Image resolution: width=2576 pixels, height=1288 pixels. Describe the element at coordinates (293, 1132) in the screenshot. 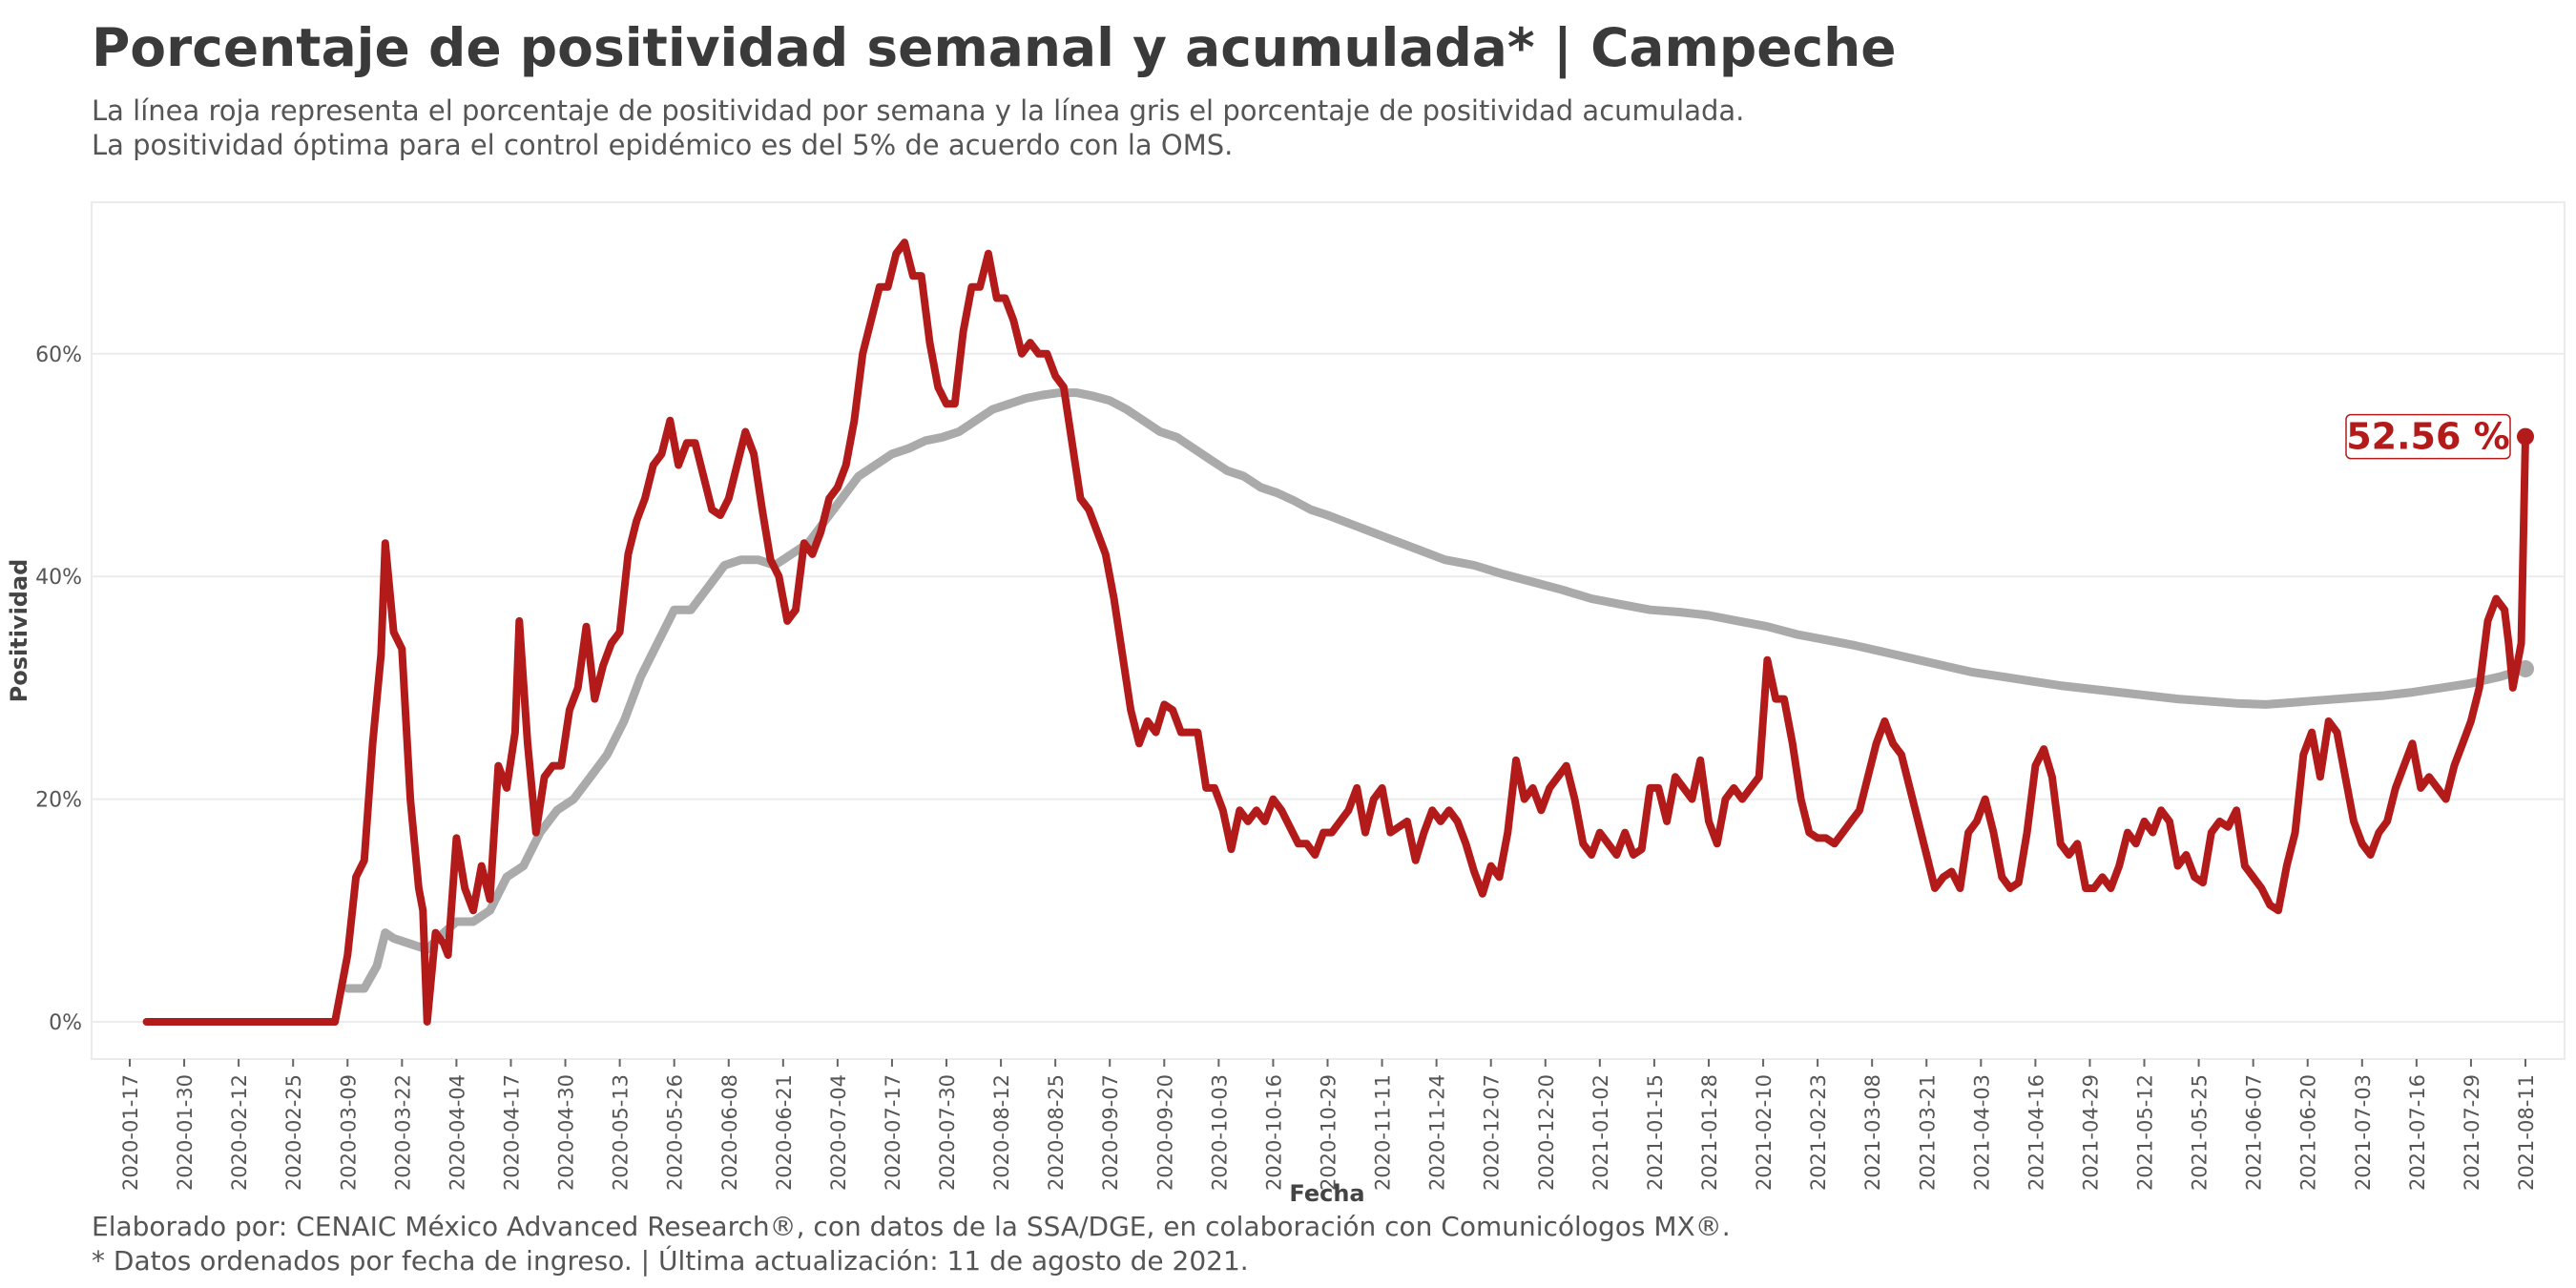

I see `x-tick-label: 2020-02-25` at that location.